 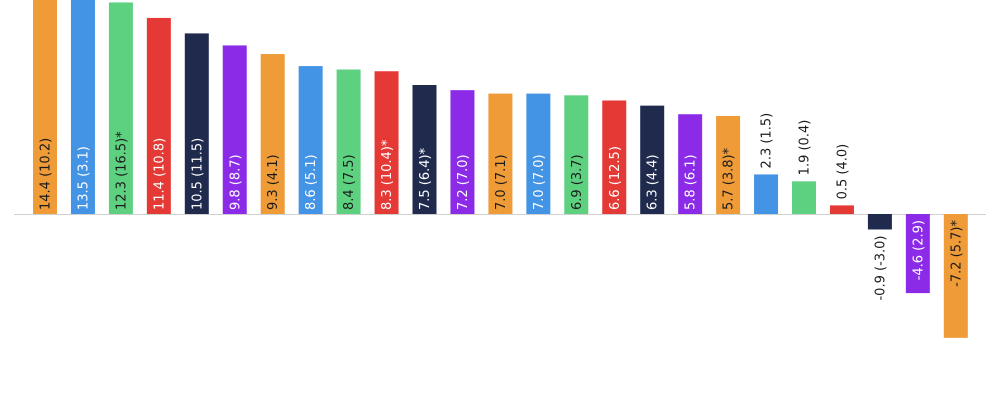 What do you see at coordinates (956, 253) in the screenshot?
I see `bar-data-label: -7.2 (5.7)*` at bounding box center [956, 253].